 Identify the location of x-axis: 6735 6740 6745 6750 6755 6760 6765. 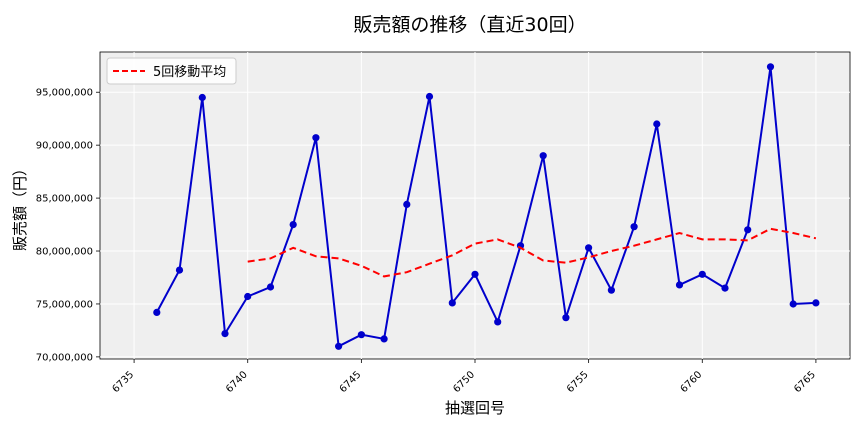
(464, 377).